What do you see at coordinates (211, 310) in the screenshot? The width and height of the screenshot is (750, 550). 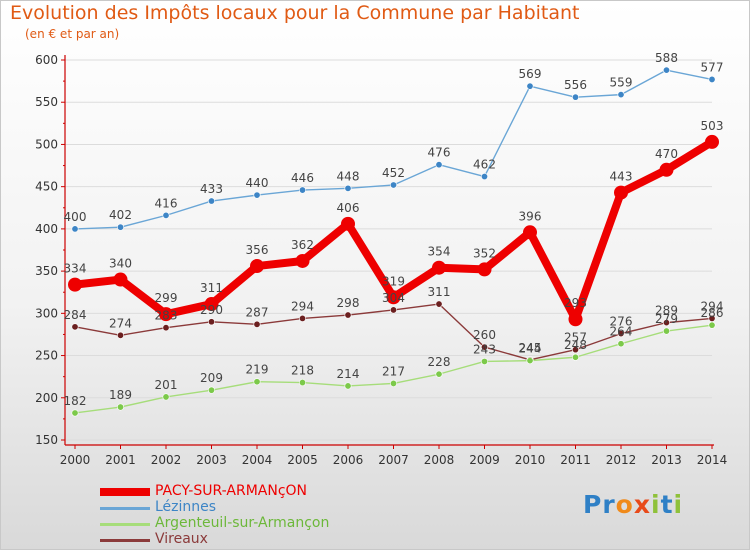 I see `data-label: 290` at bounding box center [211, 310].